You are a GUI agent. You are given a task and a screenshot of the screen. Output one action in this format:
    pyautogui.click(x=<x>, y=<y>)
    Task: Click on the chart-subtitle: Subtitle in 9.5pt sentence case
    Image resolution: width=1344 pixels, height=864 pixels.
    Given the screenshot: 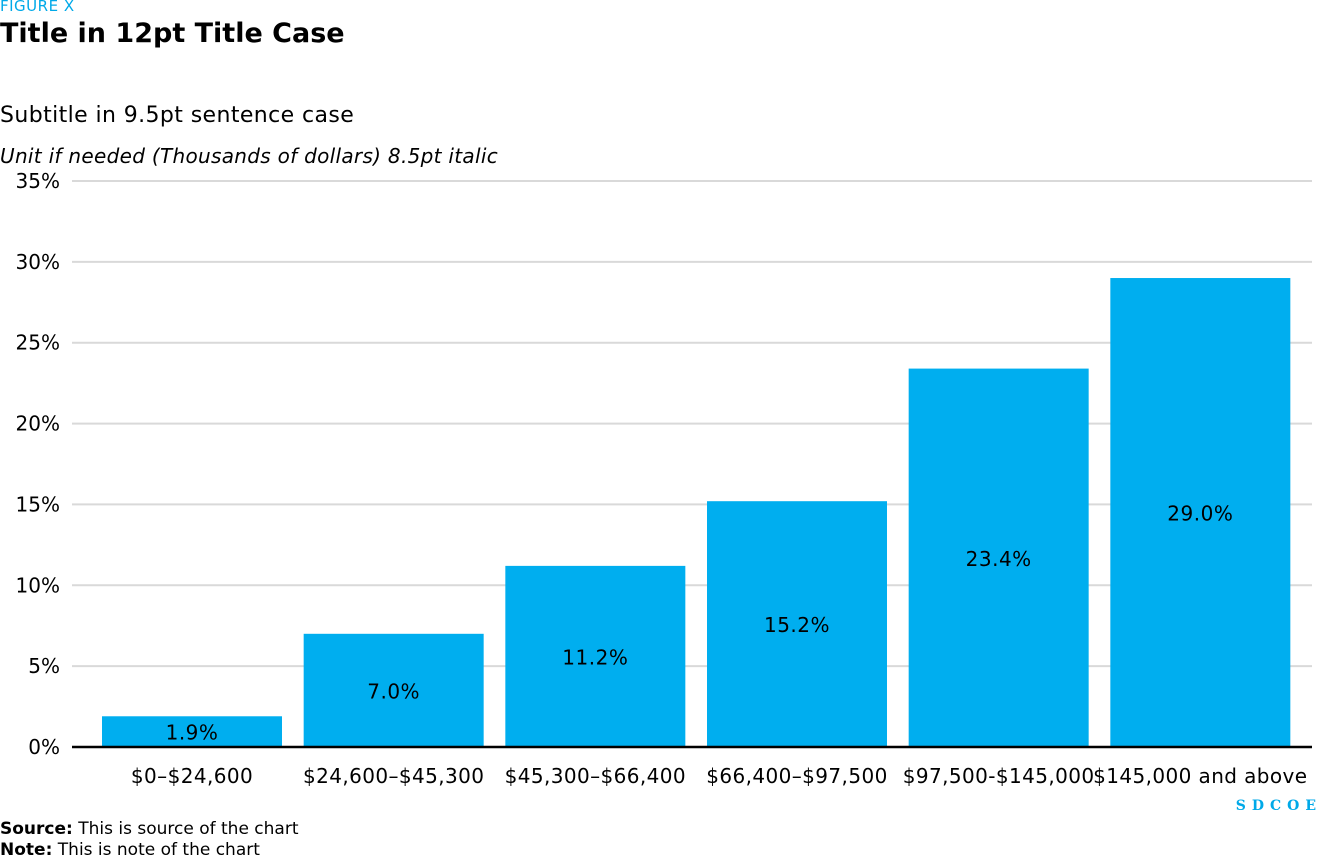 What is the action you would take?
    pyautogui.click(x=177, y=115)
    